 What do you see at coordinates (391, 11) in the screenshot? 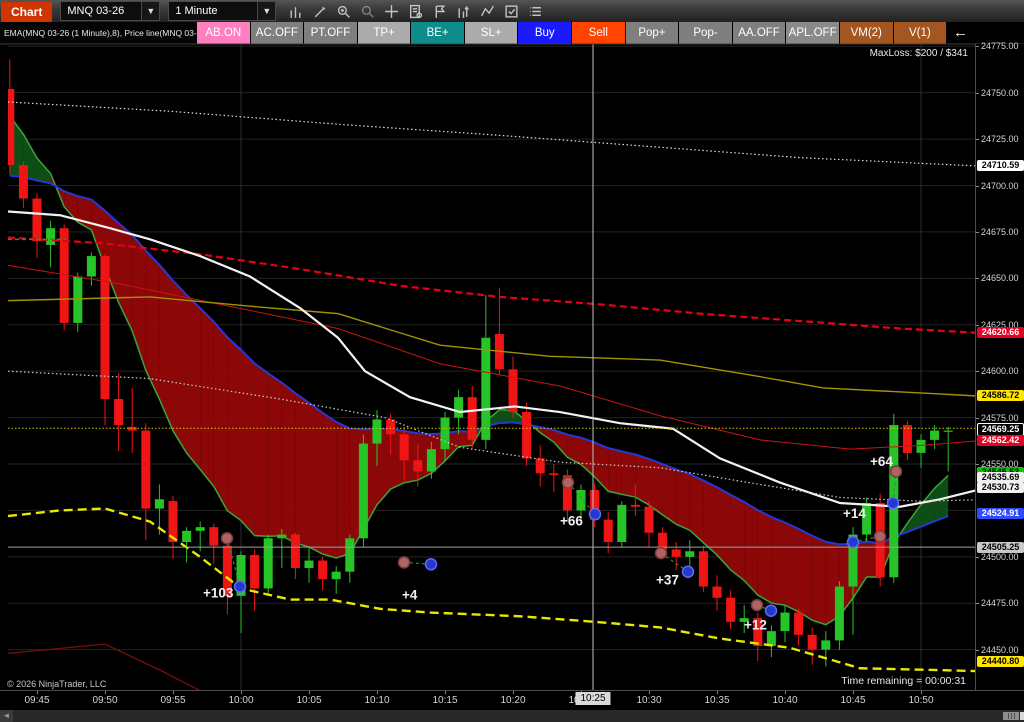
I see `crosshair-icon` at bounding box center [391, 11].